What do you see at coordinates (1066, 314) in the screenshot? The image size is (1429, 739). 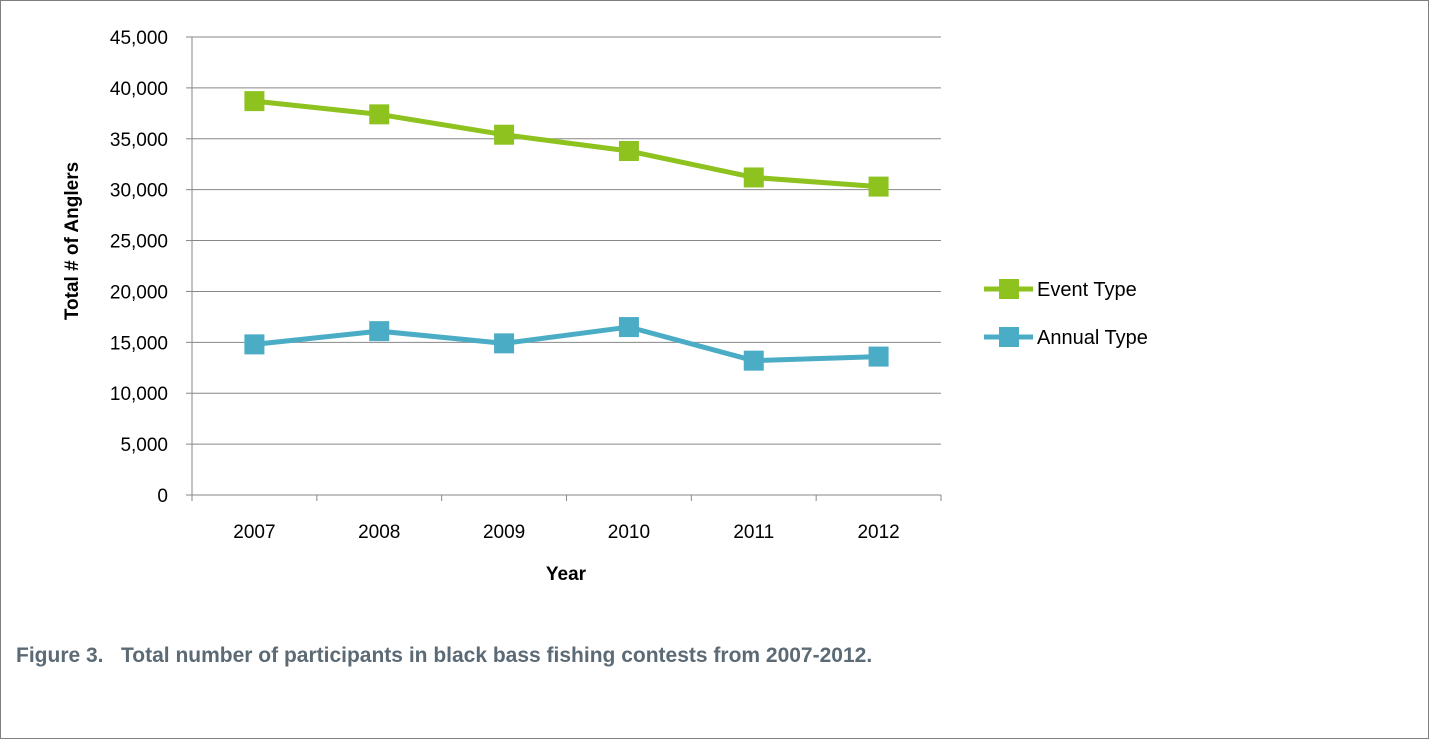 I see `legend: Event Type Annual Type` at bounding box center [1066, 314].